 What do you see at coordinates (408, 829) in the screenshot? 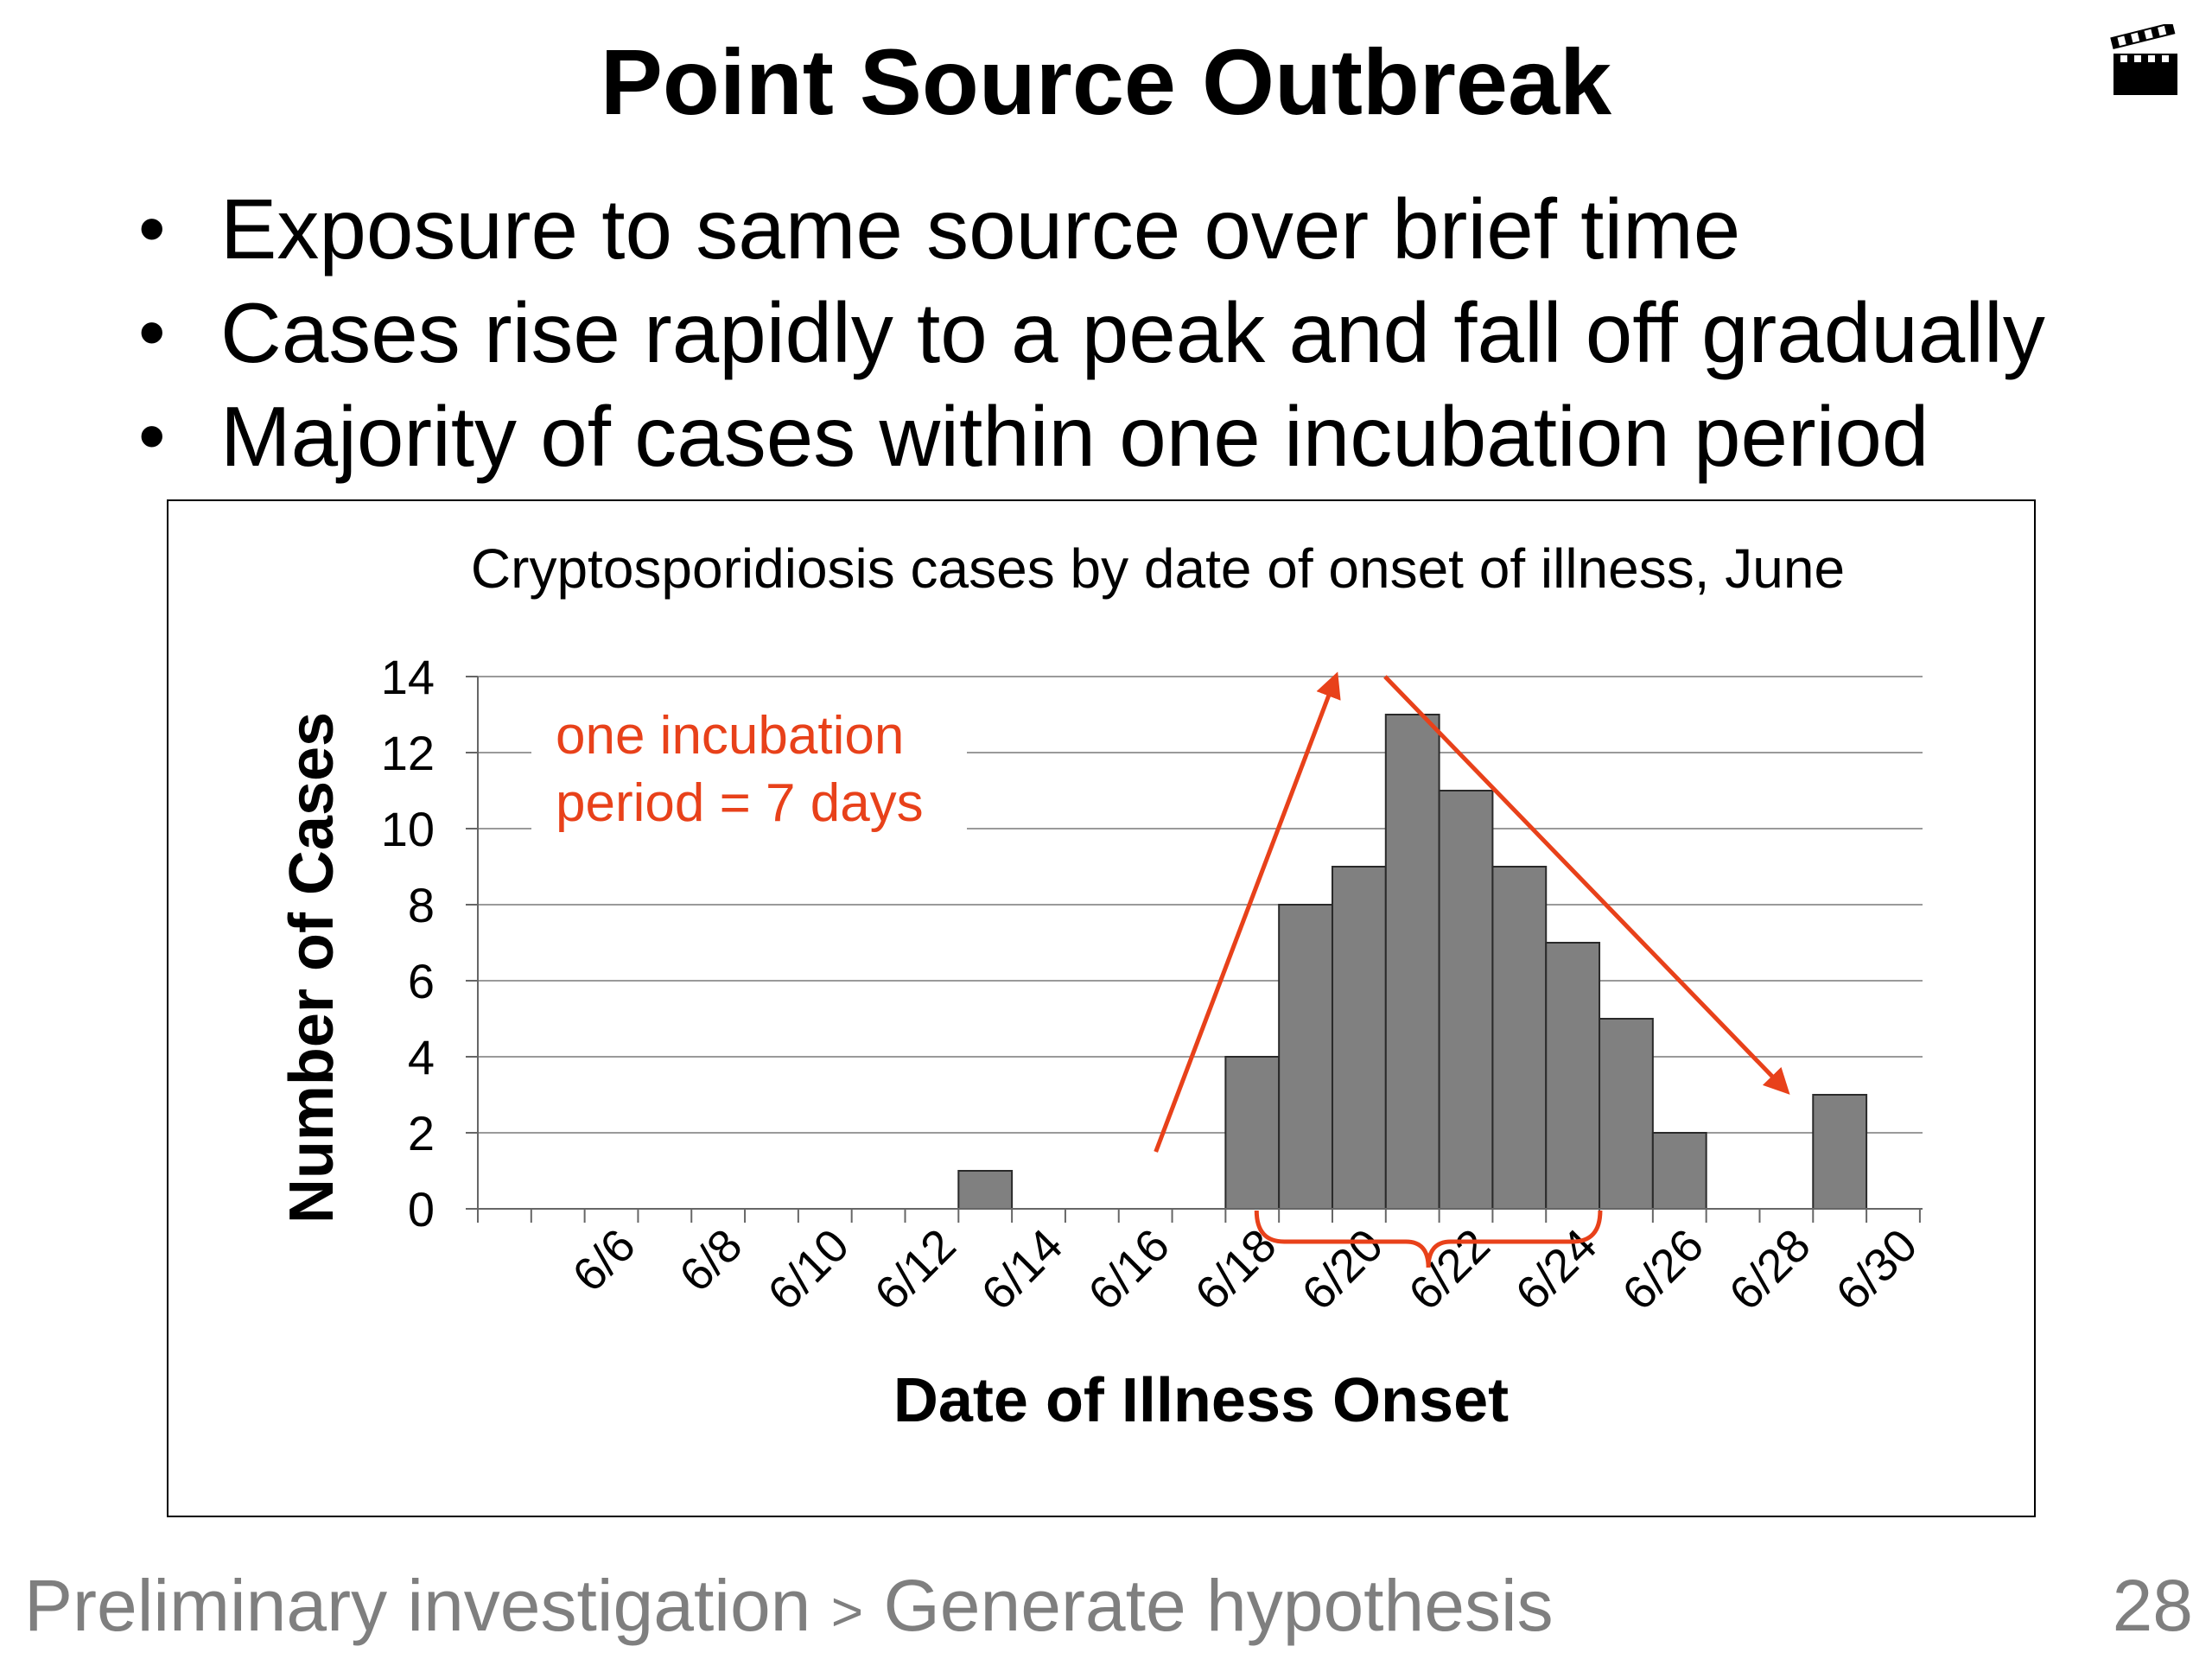
I see `y-tick-label: 10` at bounding box center [408, 829].